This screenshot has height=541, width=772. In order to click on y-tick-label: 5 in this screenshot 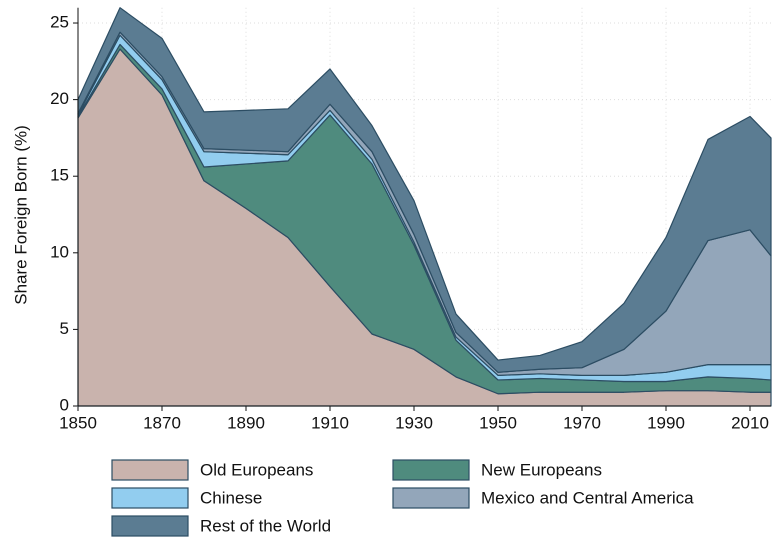, I will do `click(64, 328)`.